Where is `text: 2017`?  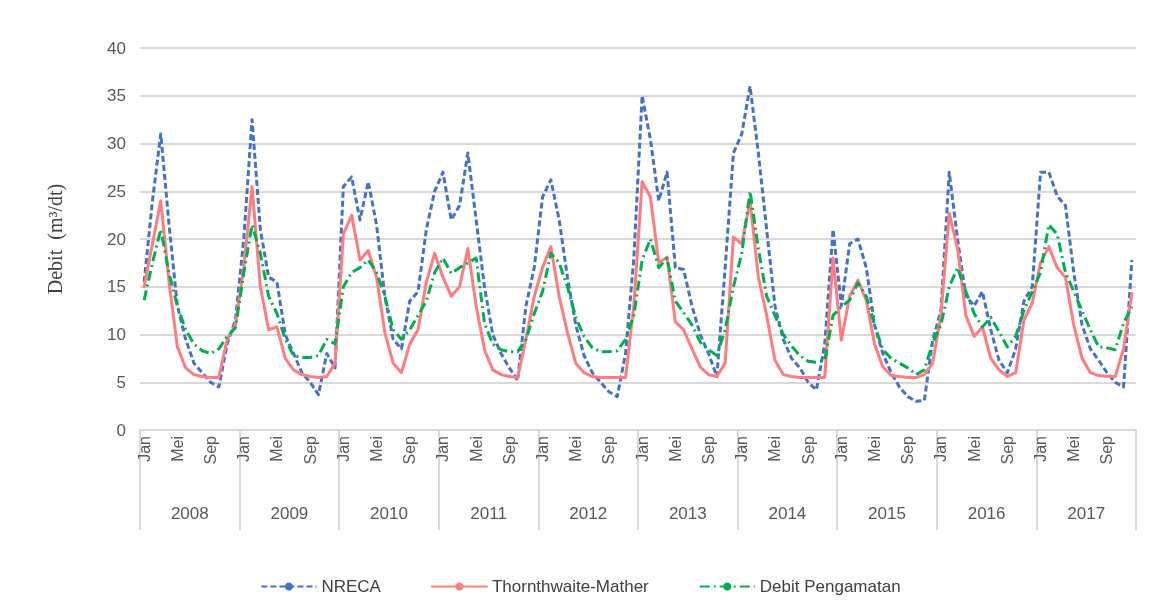 text: 2017 is located at coordinates (1086, 513).